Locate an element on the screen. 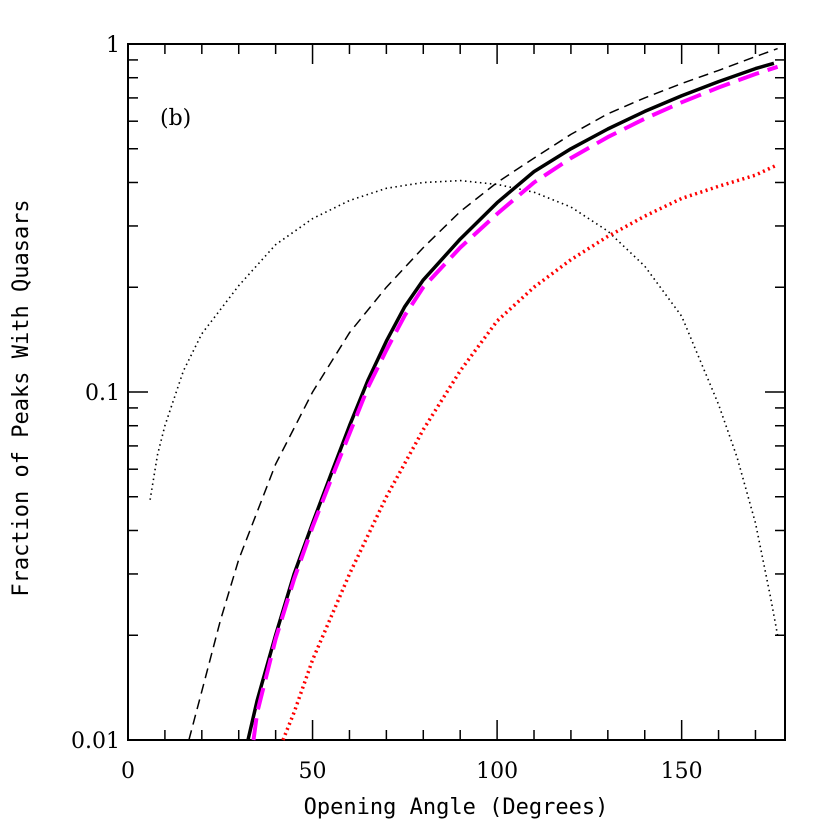  x-tick-label: 150 is located at coordinates (682, 771).